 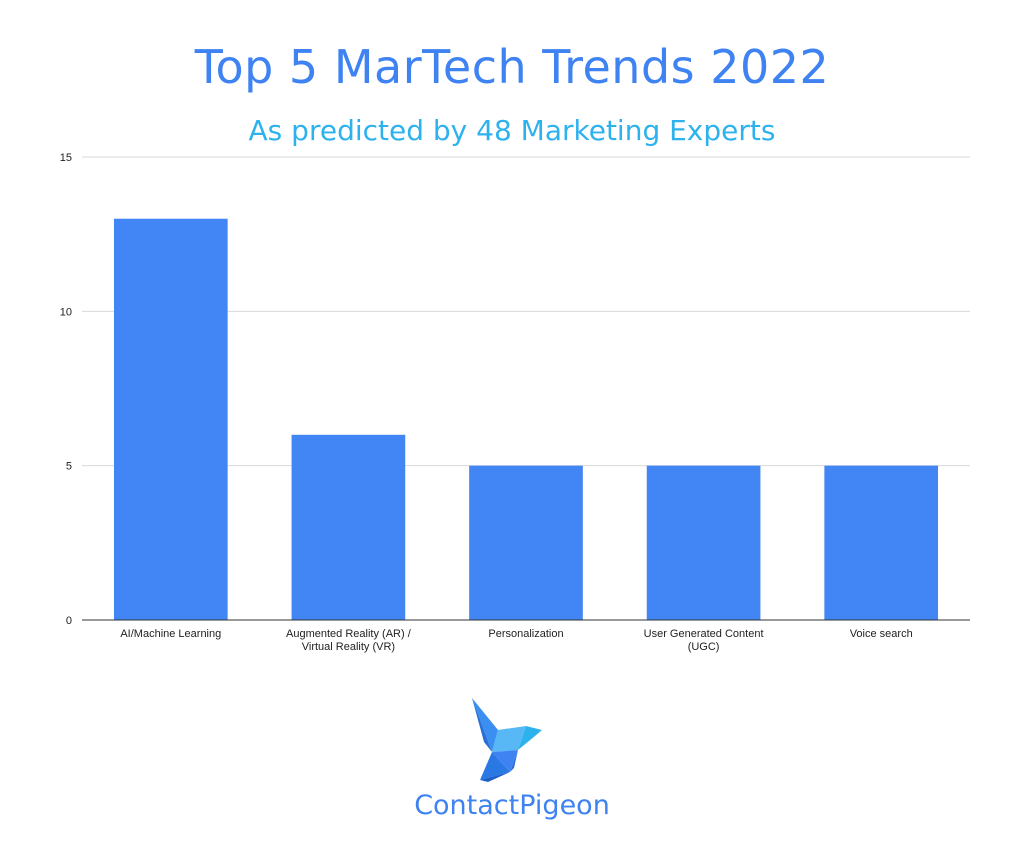 What do you see at coordinates (512, 130) in the screenshot?
I see `chart-subtitle: As predicted by 48 Marketing Experts` at bounding box center [512, 130].